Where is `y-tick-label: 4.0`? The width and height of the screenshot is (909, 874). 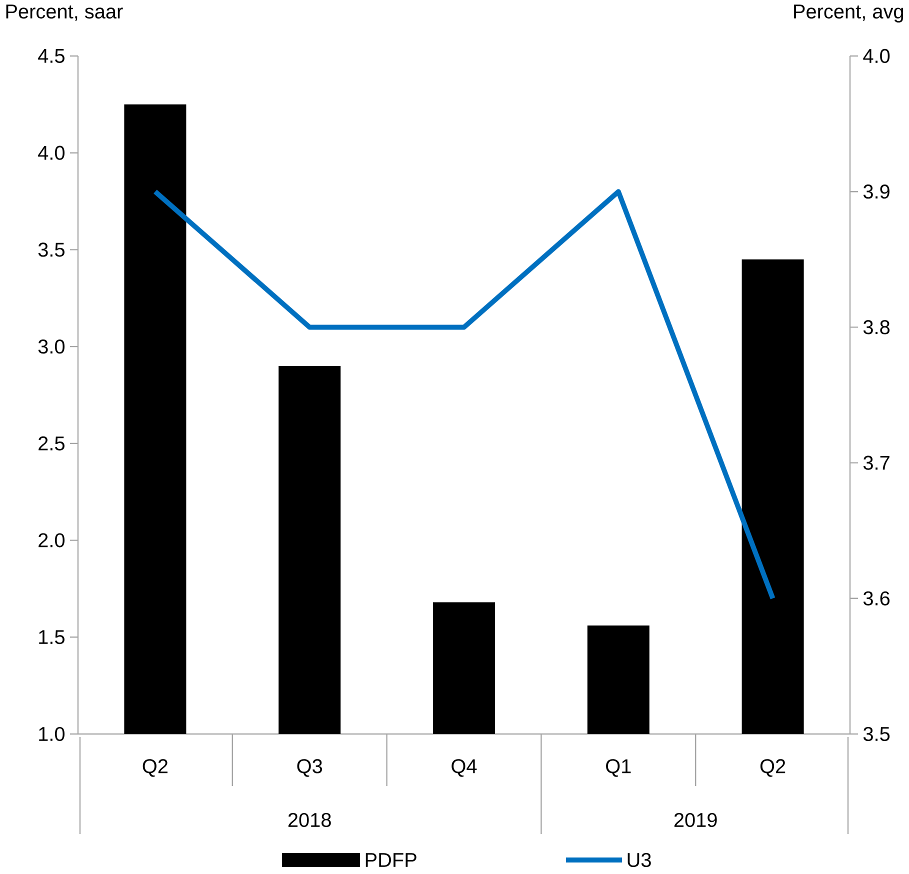
y-tick-label: 4.0 is located at coordinates (51, 153).